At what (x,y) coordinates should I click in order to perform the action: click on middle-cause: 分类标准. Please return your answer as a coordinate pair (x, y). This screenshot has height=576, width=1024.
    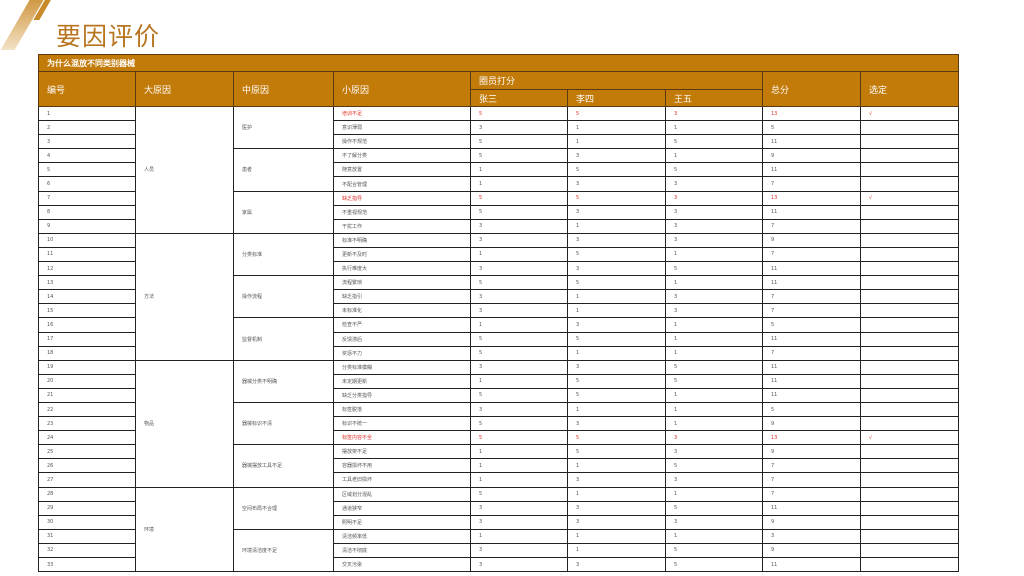
    Looking at the image, I should click on (283, 254).